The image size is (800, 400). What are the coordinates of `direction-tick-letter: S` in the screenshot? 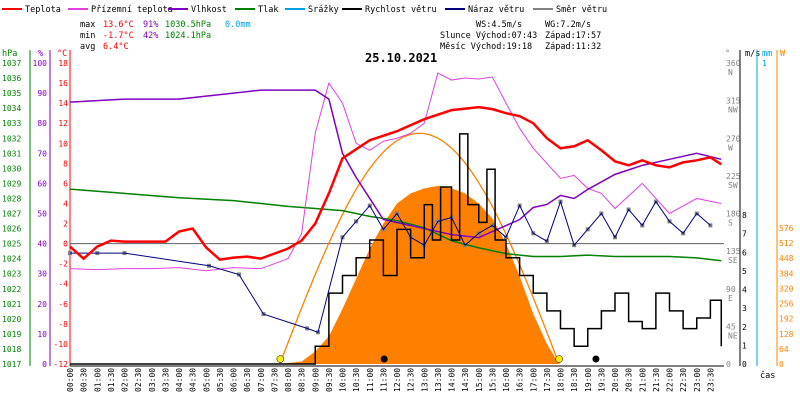 It's located at (730, 223).